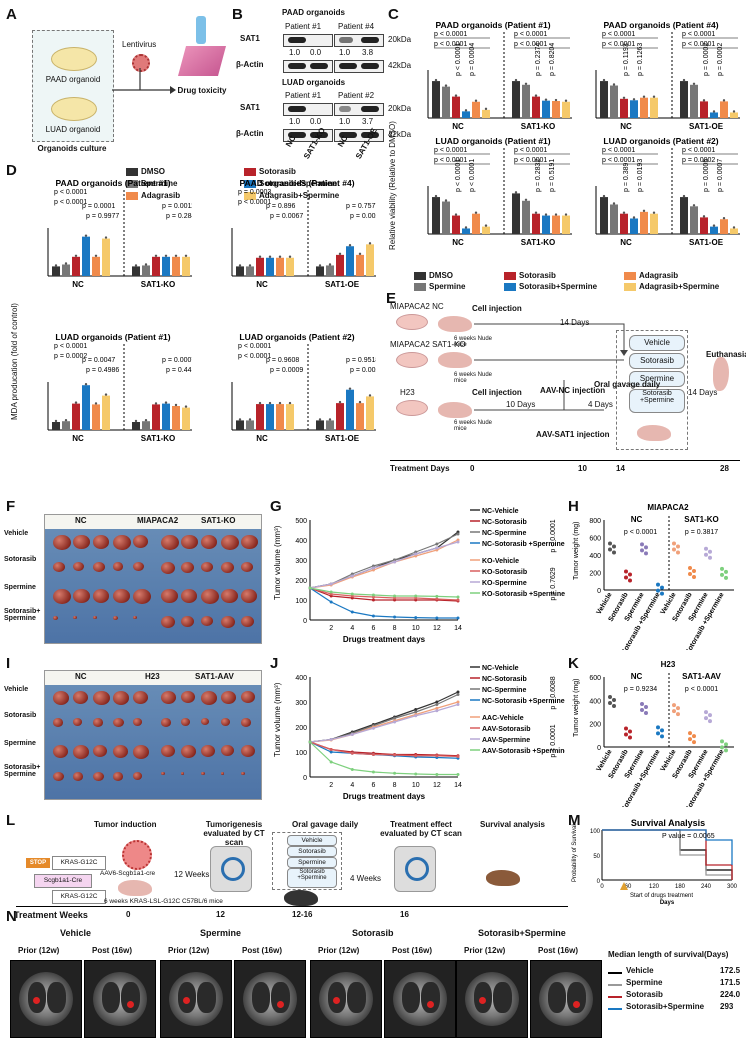 The image size is (746, 1045). I want to click on chart-G-xtick: 10, so click(416, 628).